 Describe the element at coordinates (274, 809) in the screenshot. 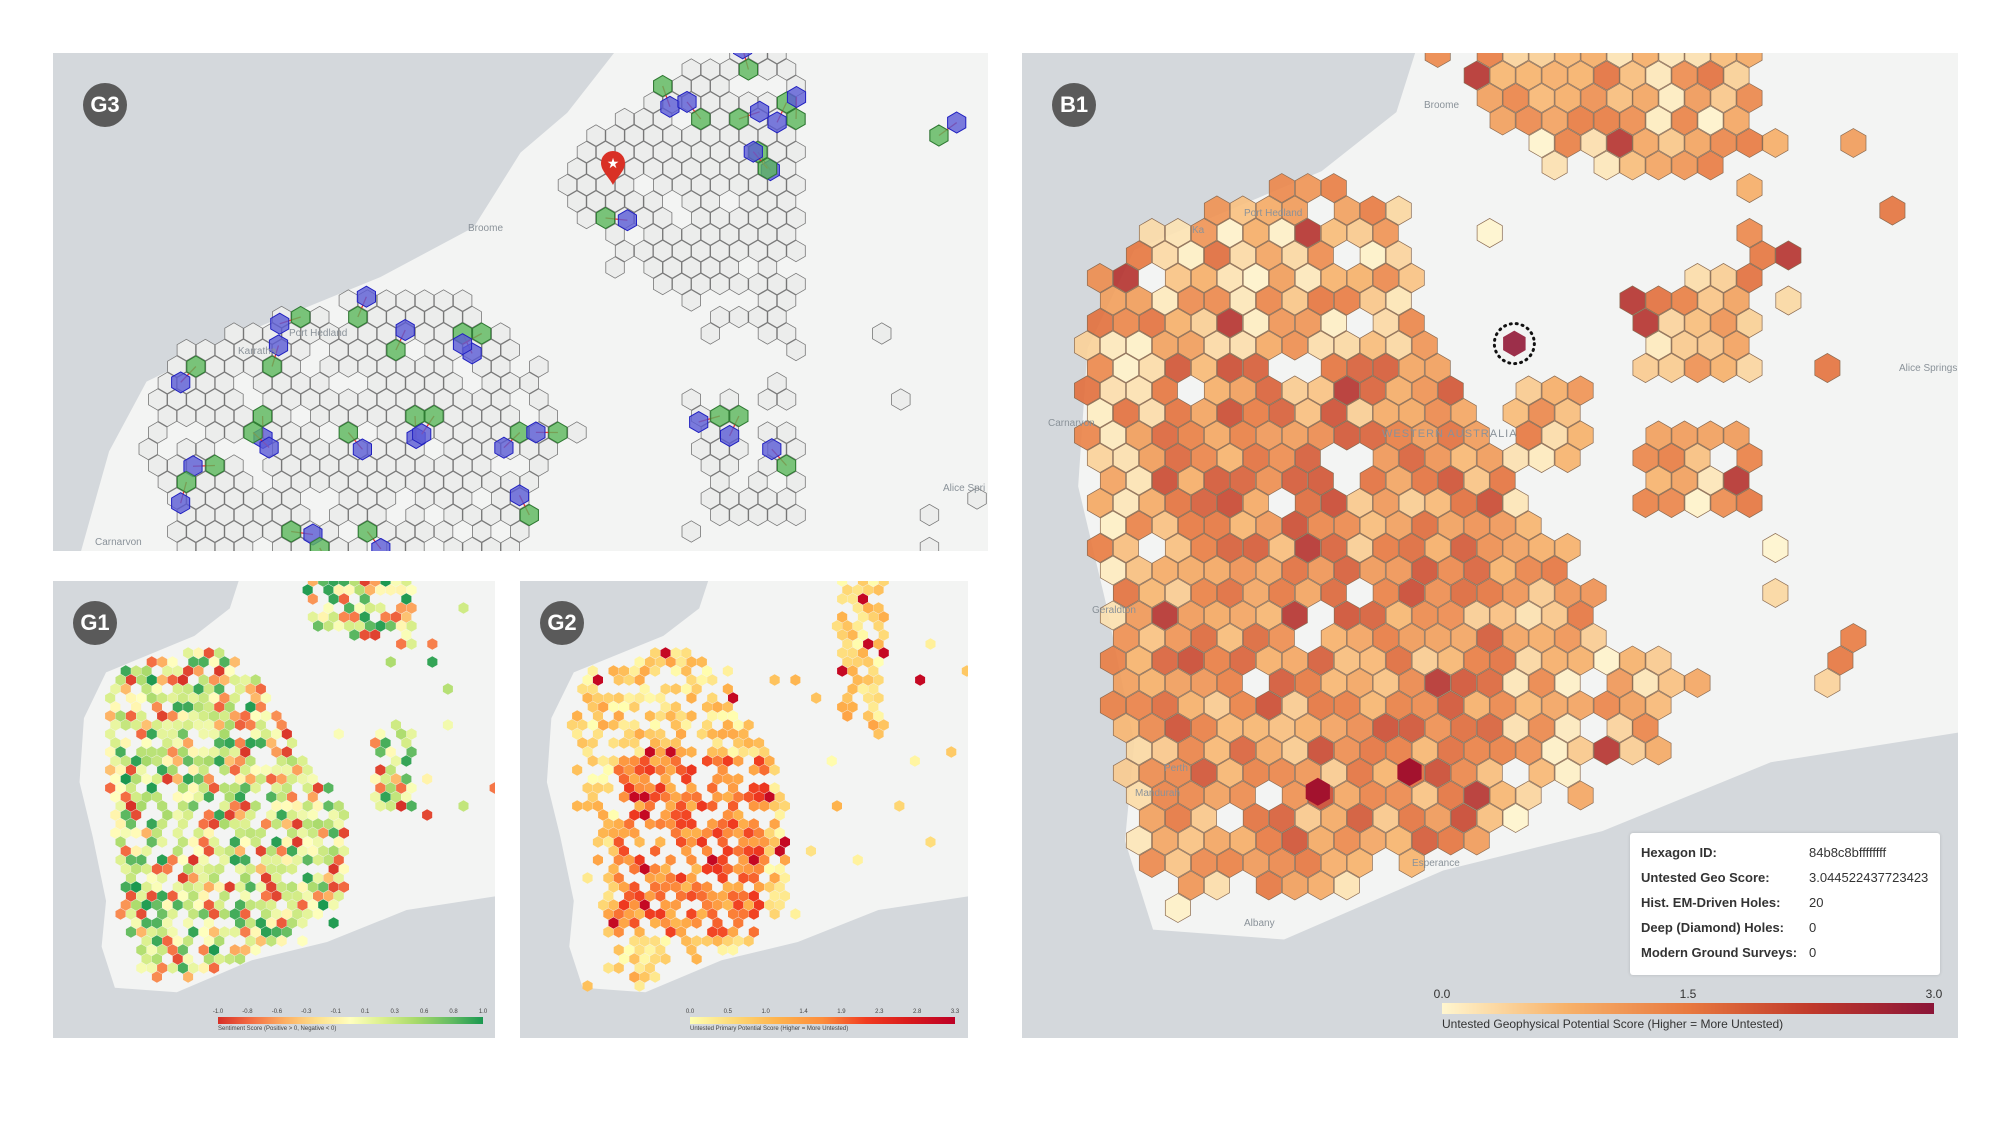

I see `hex-map-g1` at that location.